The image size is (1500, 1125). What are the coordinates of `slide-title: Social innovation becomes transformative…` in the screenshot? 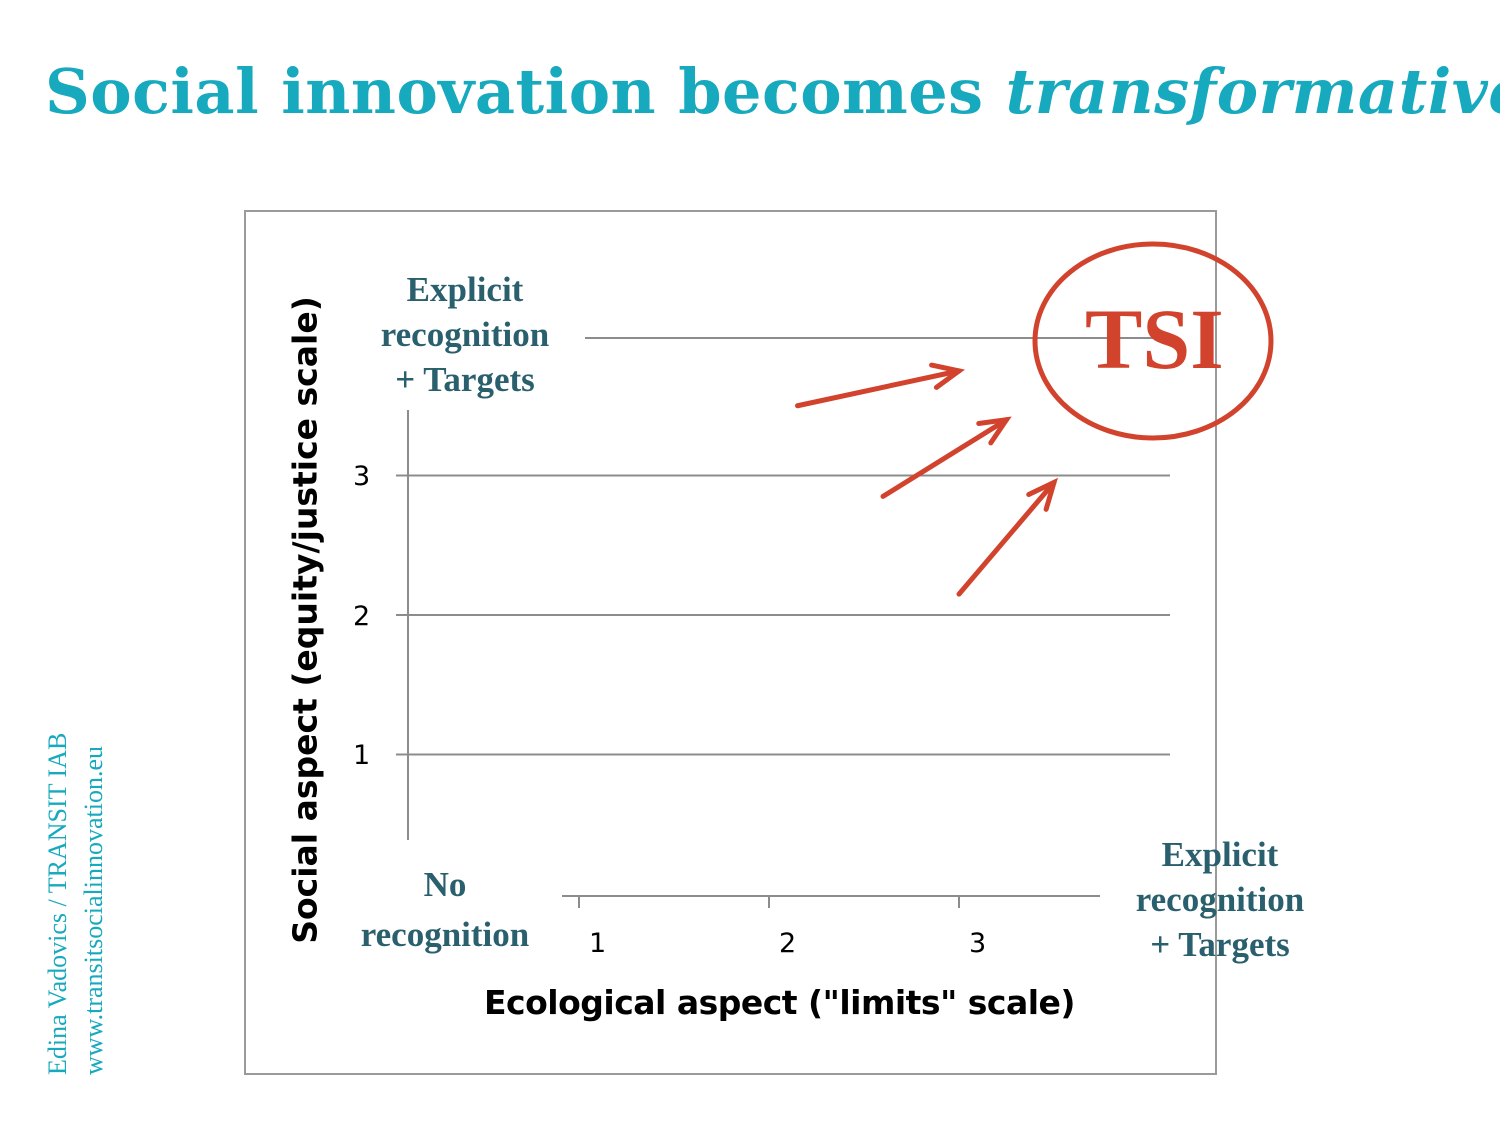 It's located at (772, 91).